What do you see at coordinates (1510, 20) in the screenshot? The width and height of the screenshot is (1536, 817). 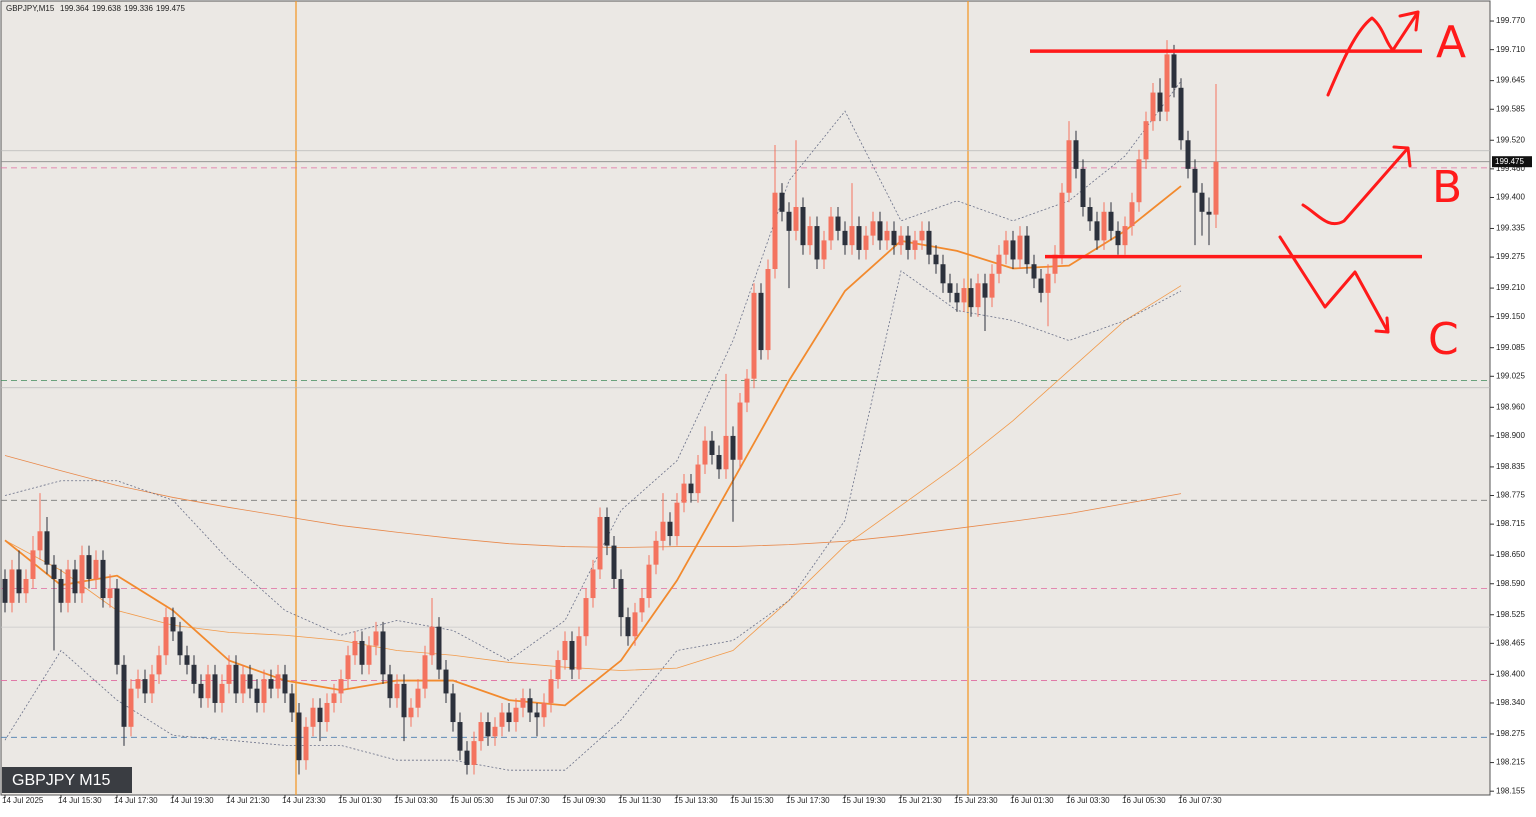 I see `y-tick-label: 199.770` at bounding box center [1510, 20].